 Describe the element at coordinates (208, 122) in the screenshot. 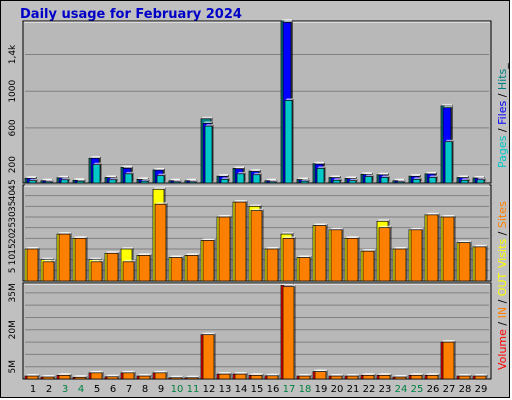

I see `bar-files-day-12-top` at that location.